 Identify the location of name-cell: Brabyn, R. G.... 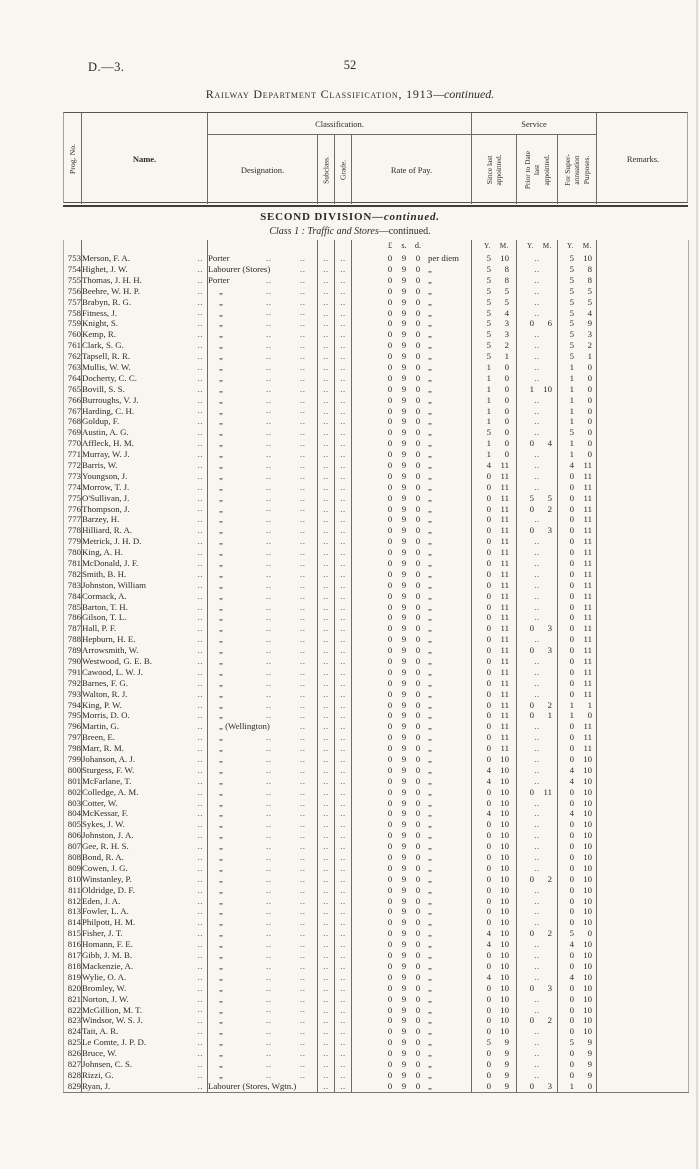
(144, 302).